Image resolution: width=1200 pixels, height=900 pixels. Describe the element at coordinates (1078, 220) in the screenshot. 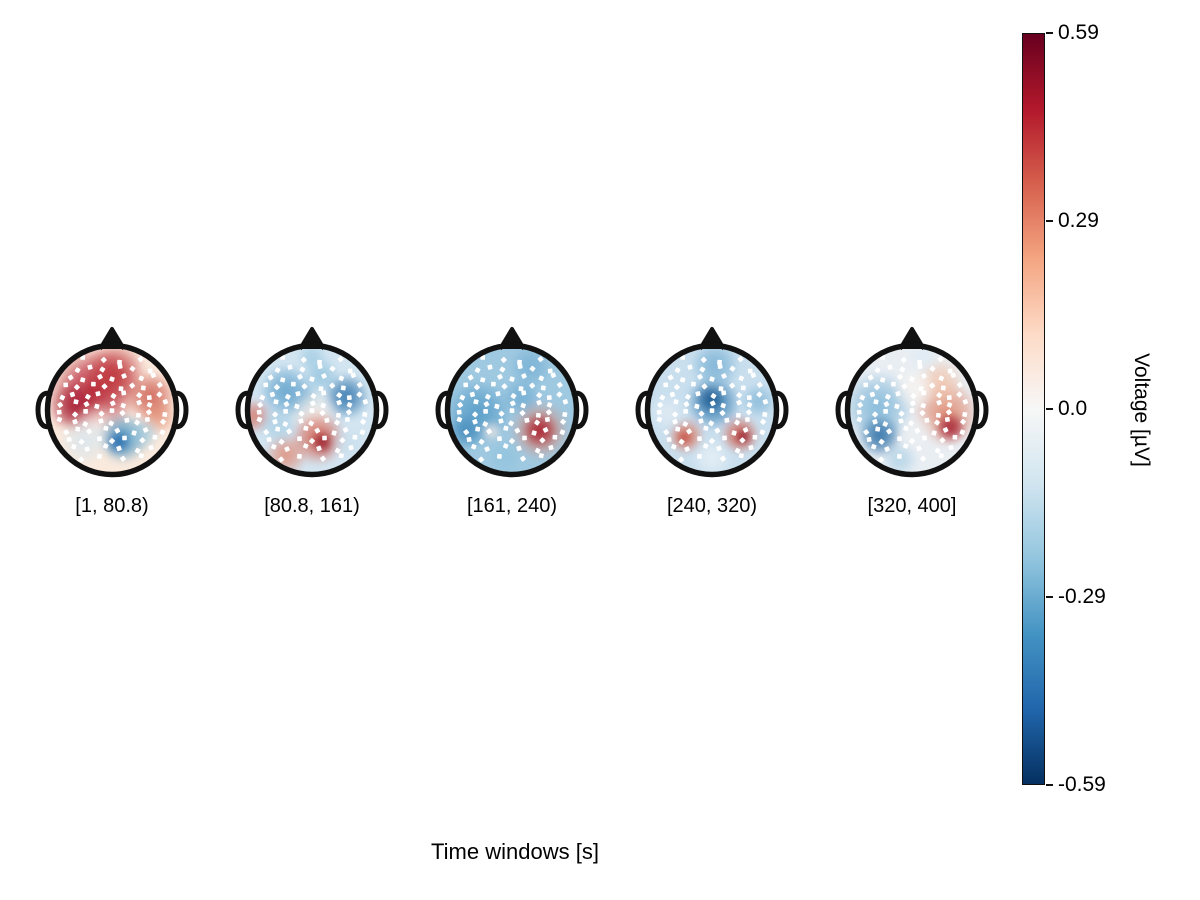

I see `colorbar-tick-label: 0.29` at that location.